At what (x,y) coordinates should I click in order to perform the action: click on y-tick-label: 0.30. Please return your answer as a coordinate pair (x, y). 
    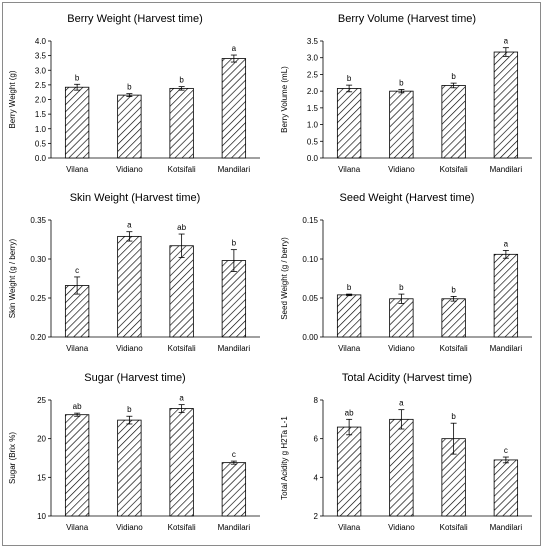
    Looking at the image, I should click on (38, 259).